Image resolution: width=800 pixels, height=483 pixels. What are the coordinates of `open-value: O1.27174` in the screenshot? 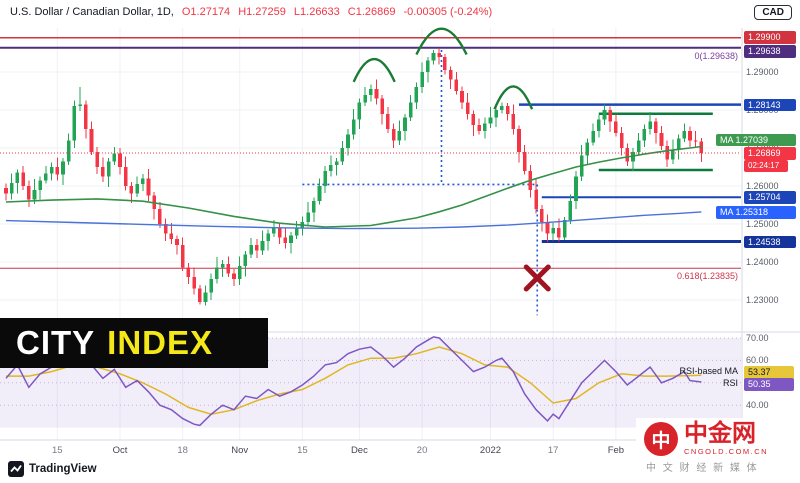 It's located at (206, 12).